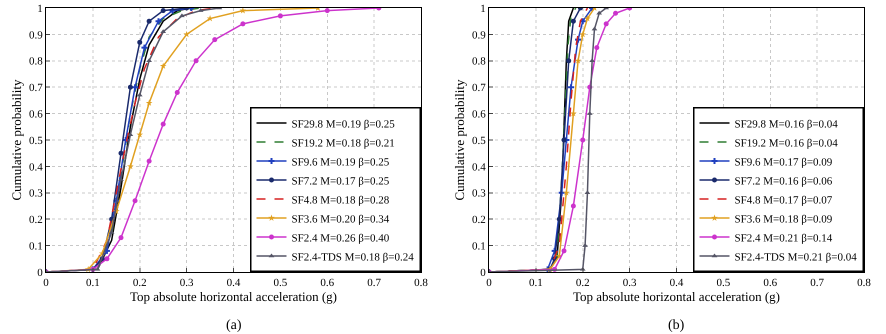 This screenshot has height=334, width=886. Describe the element at coordinates (353, 257) in the screenshot. I see `legend-label: SF2.4-TDS M=0.18 β=0.24` at that location.